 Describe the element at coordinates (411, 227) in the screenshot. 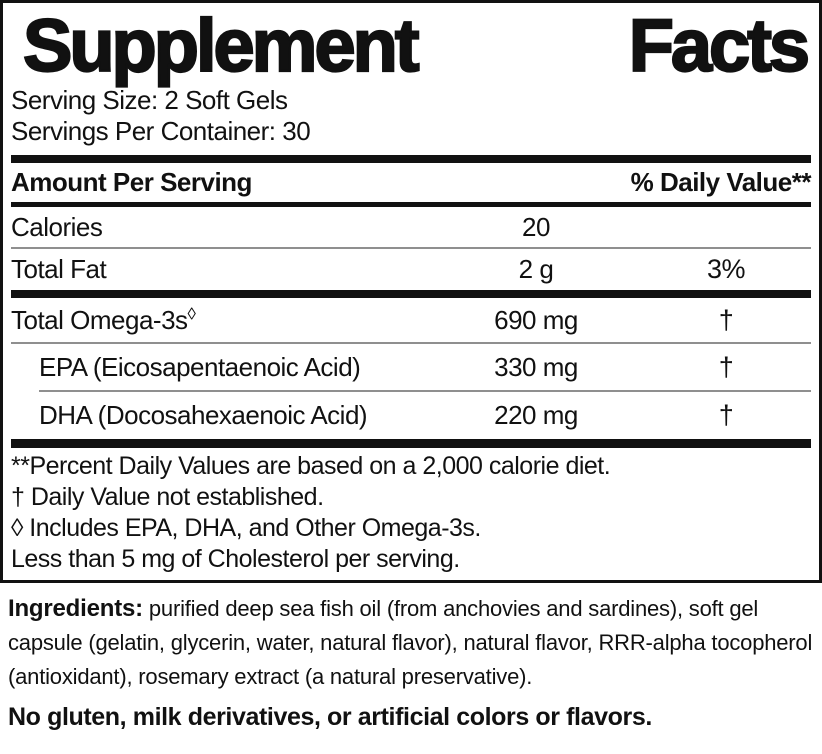

I see `nutrient-row-calories: Calories 20` at that location.